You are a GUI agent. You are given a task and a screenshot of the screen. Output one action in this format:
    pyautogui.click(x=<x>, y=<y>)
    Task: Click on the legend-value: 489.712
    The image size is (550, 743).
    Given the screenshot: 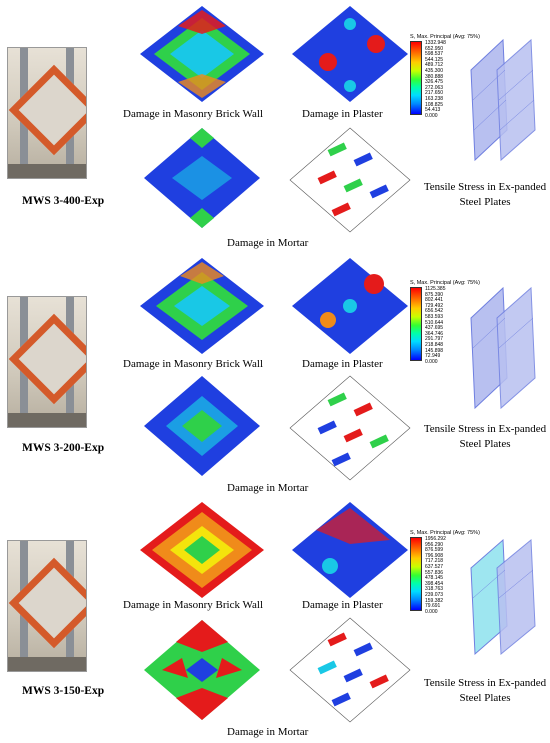 What is the action you would take?
    pyautogui.click(x=434, y=65)
    